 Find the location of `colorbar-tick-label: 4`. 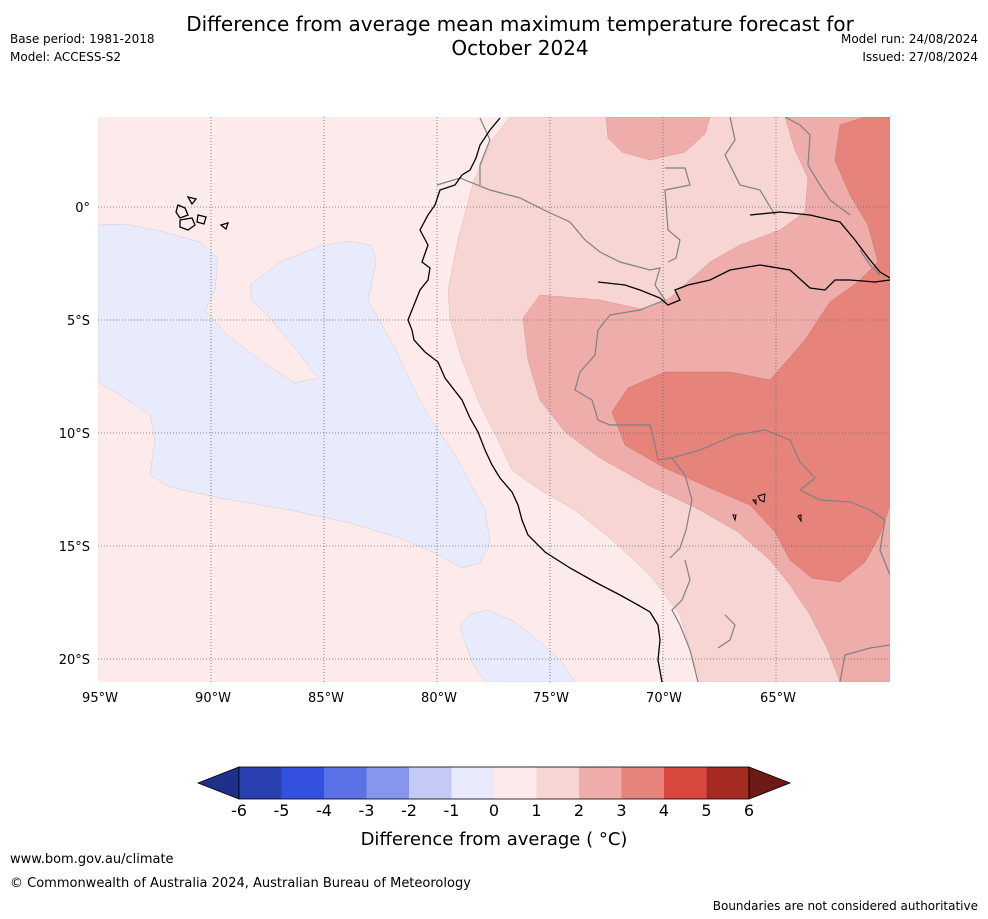

colorbar-tick-label: 4 is located at coordinates (664, 810).